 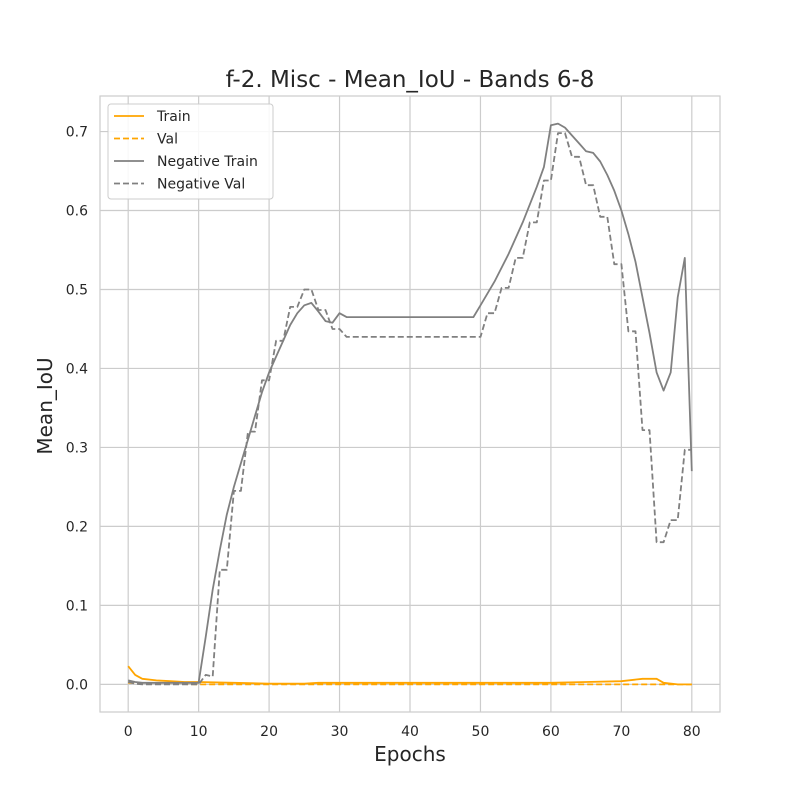 What do you see at coordinates (201, 185) in the screenshot?
I see `legend-label: Negative Val` at bounding box center [201, 185].